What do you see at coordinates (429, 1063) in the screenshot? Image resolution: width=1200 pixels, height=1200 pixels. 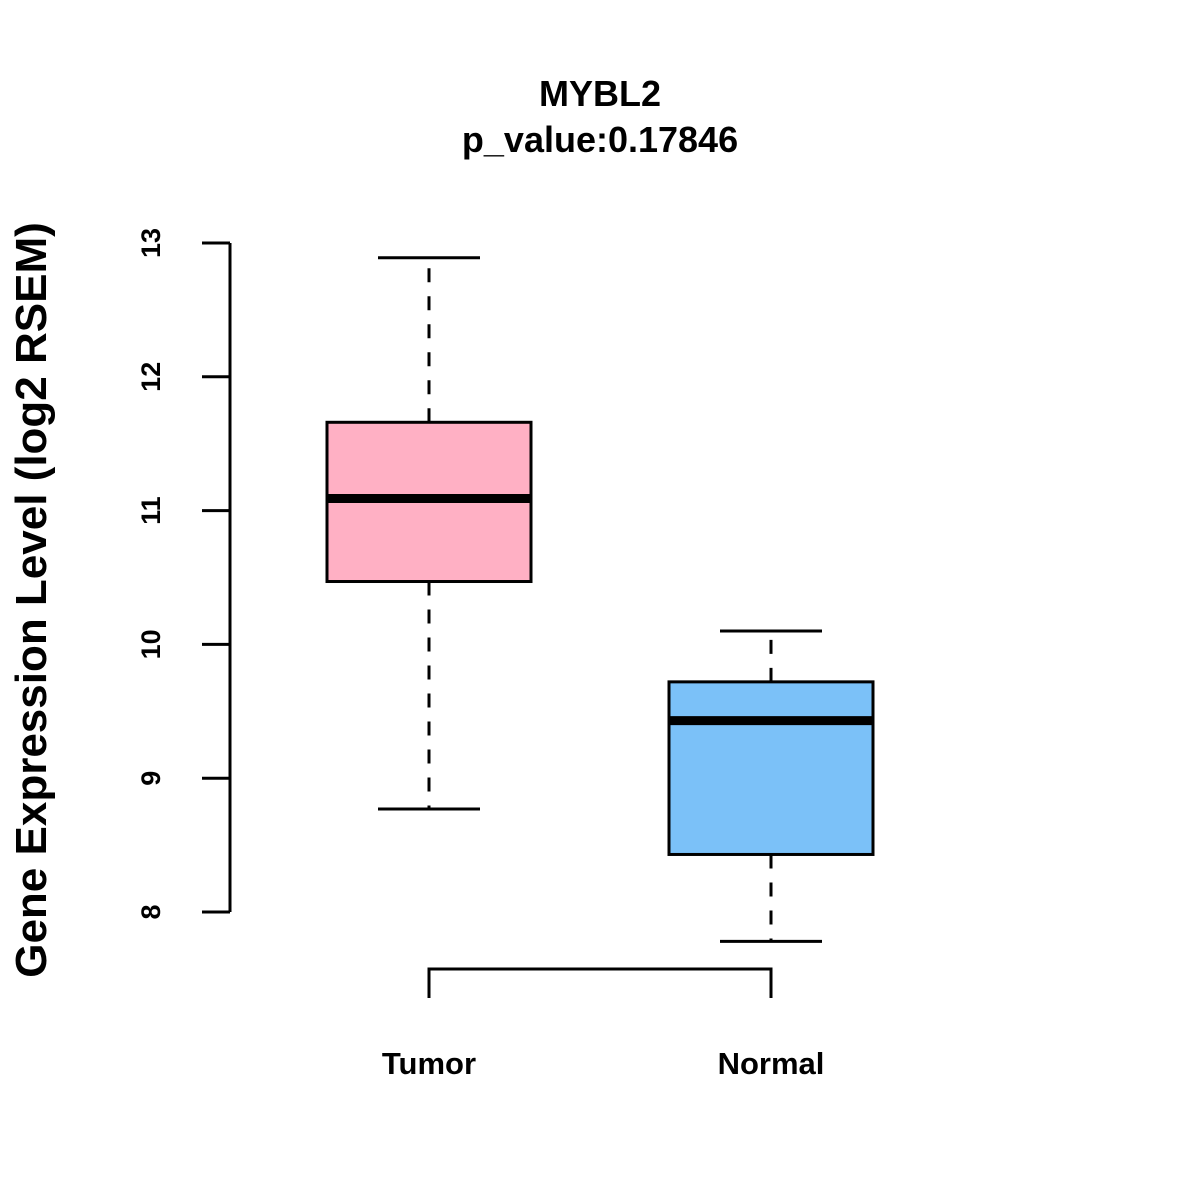 I see `x-label-tumor: Tumor` at bounding box center [429, 1063].